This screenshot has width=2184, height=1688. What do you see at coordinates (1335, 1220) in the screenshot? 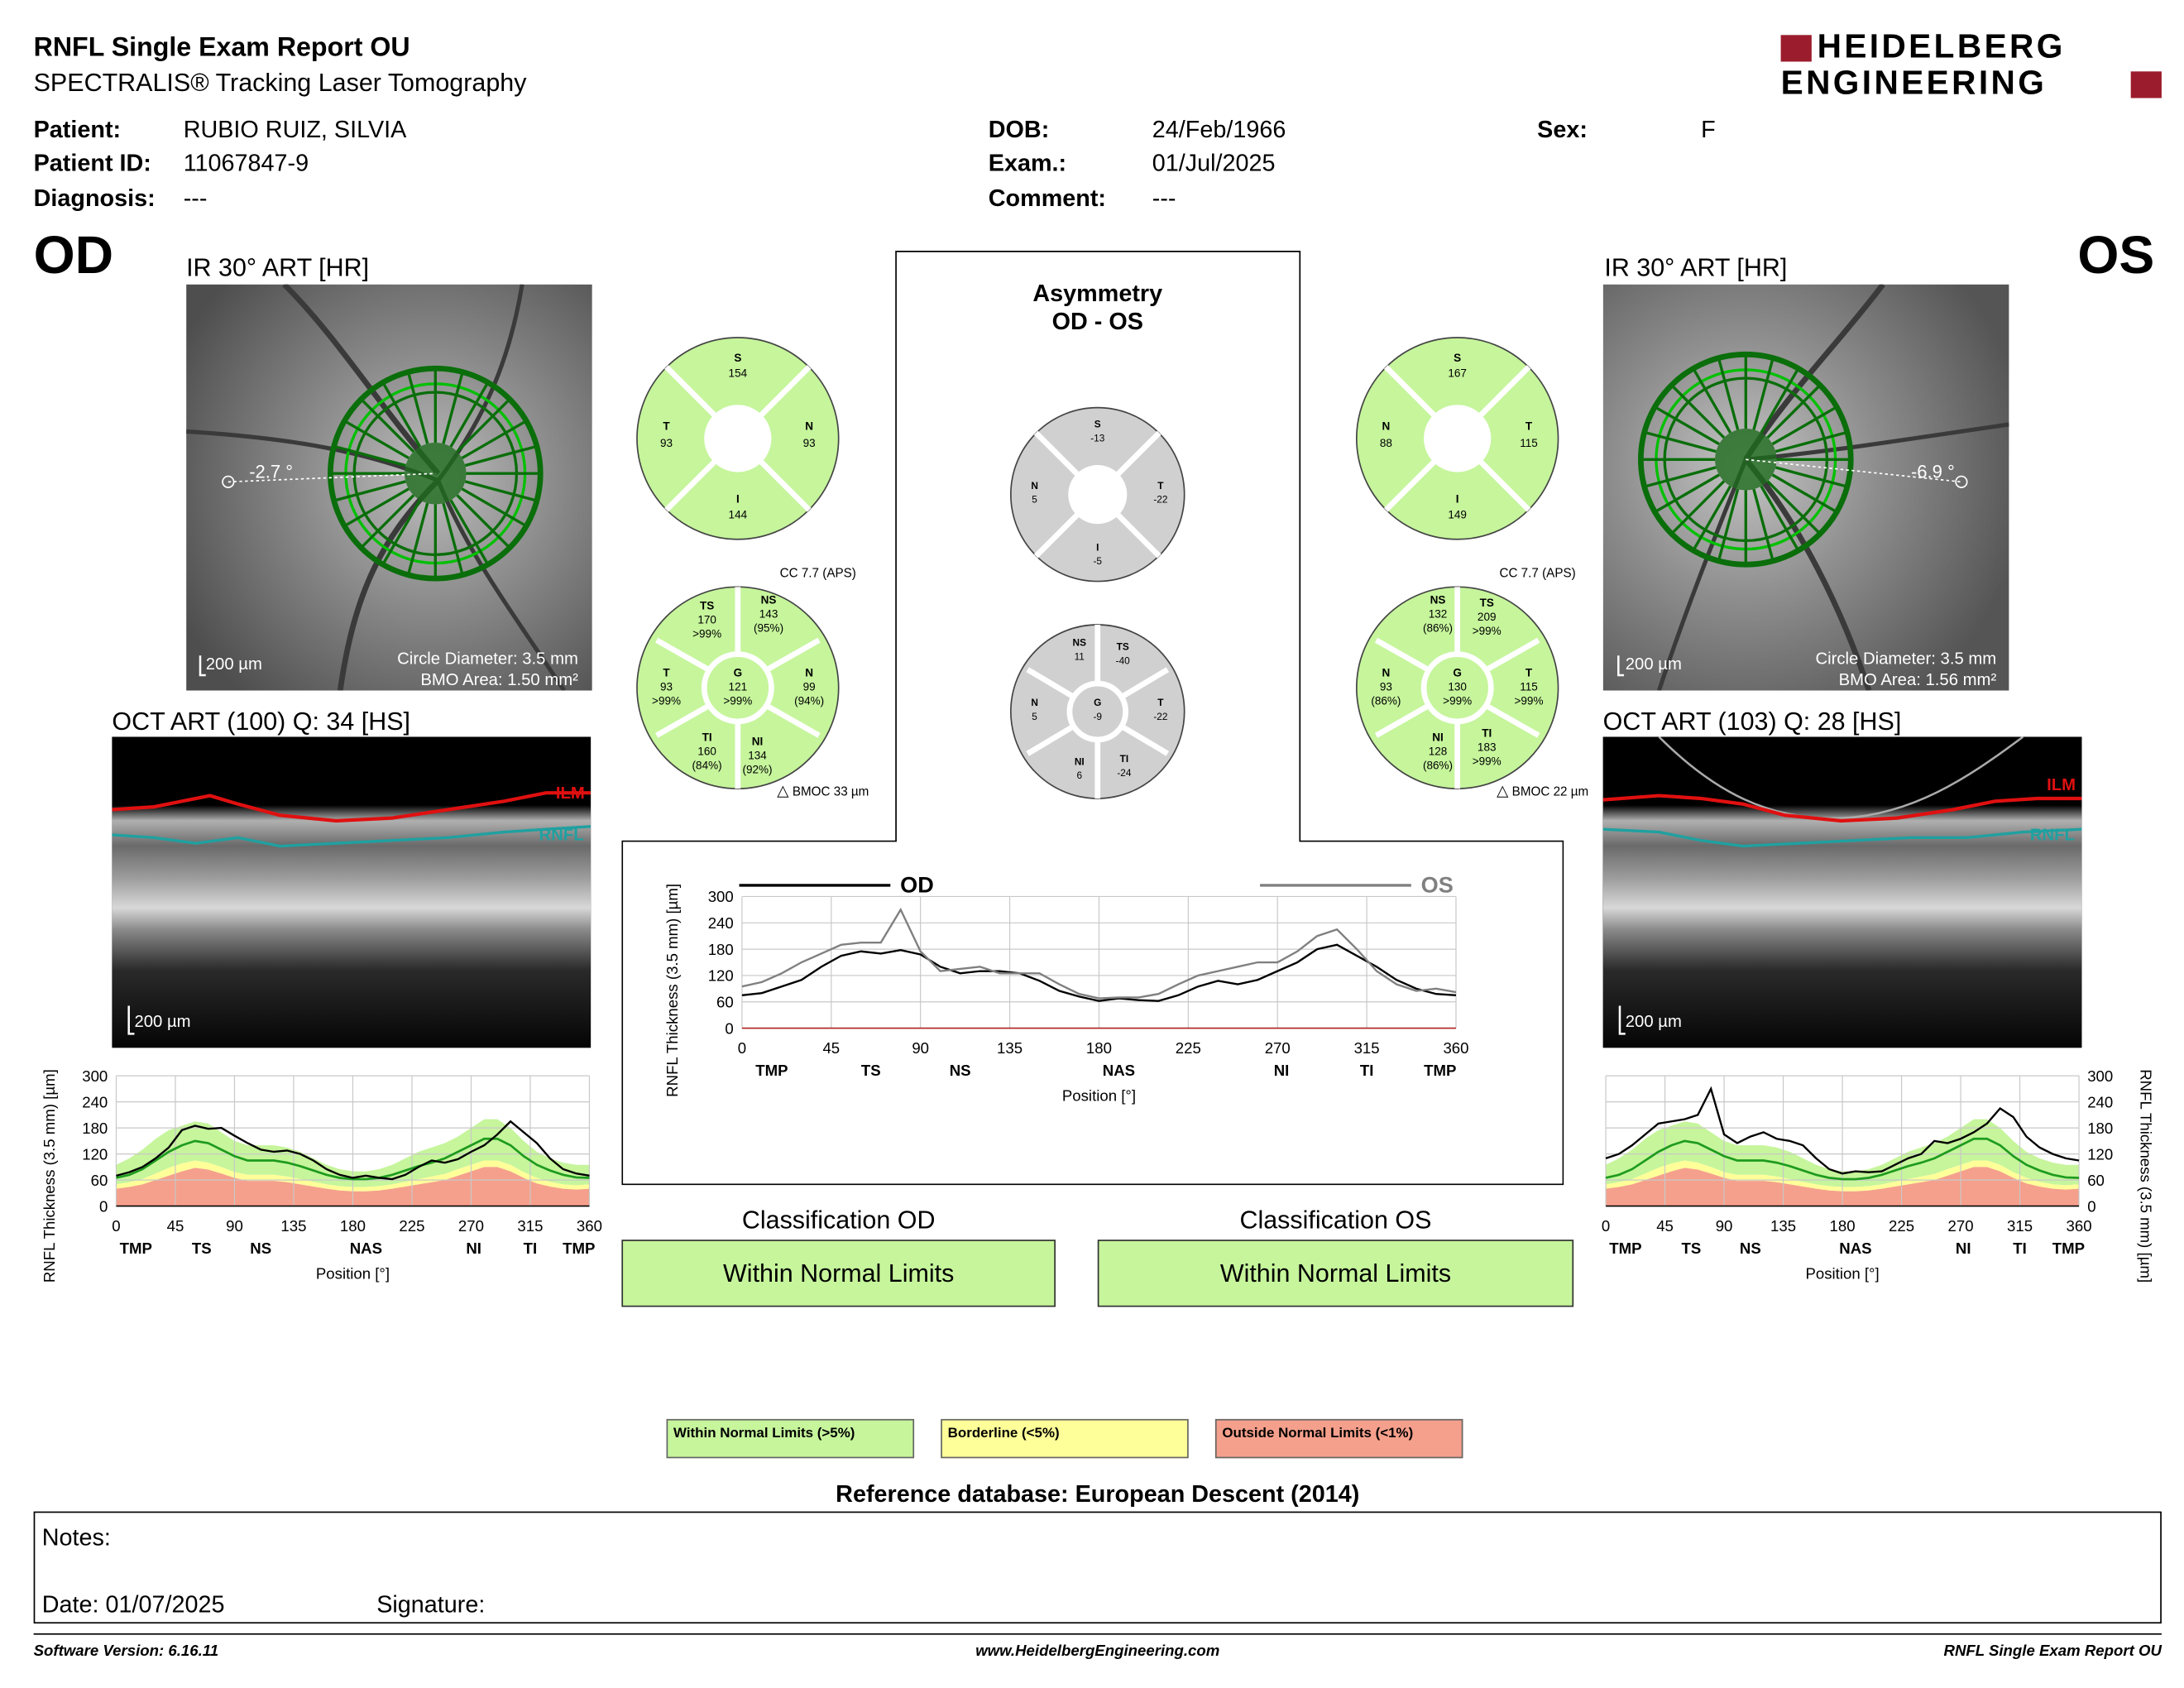
I see `classification-os-title: Classification OS` at bounding box center [1335, 1220].